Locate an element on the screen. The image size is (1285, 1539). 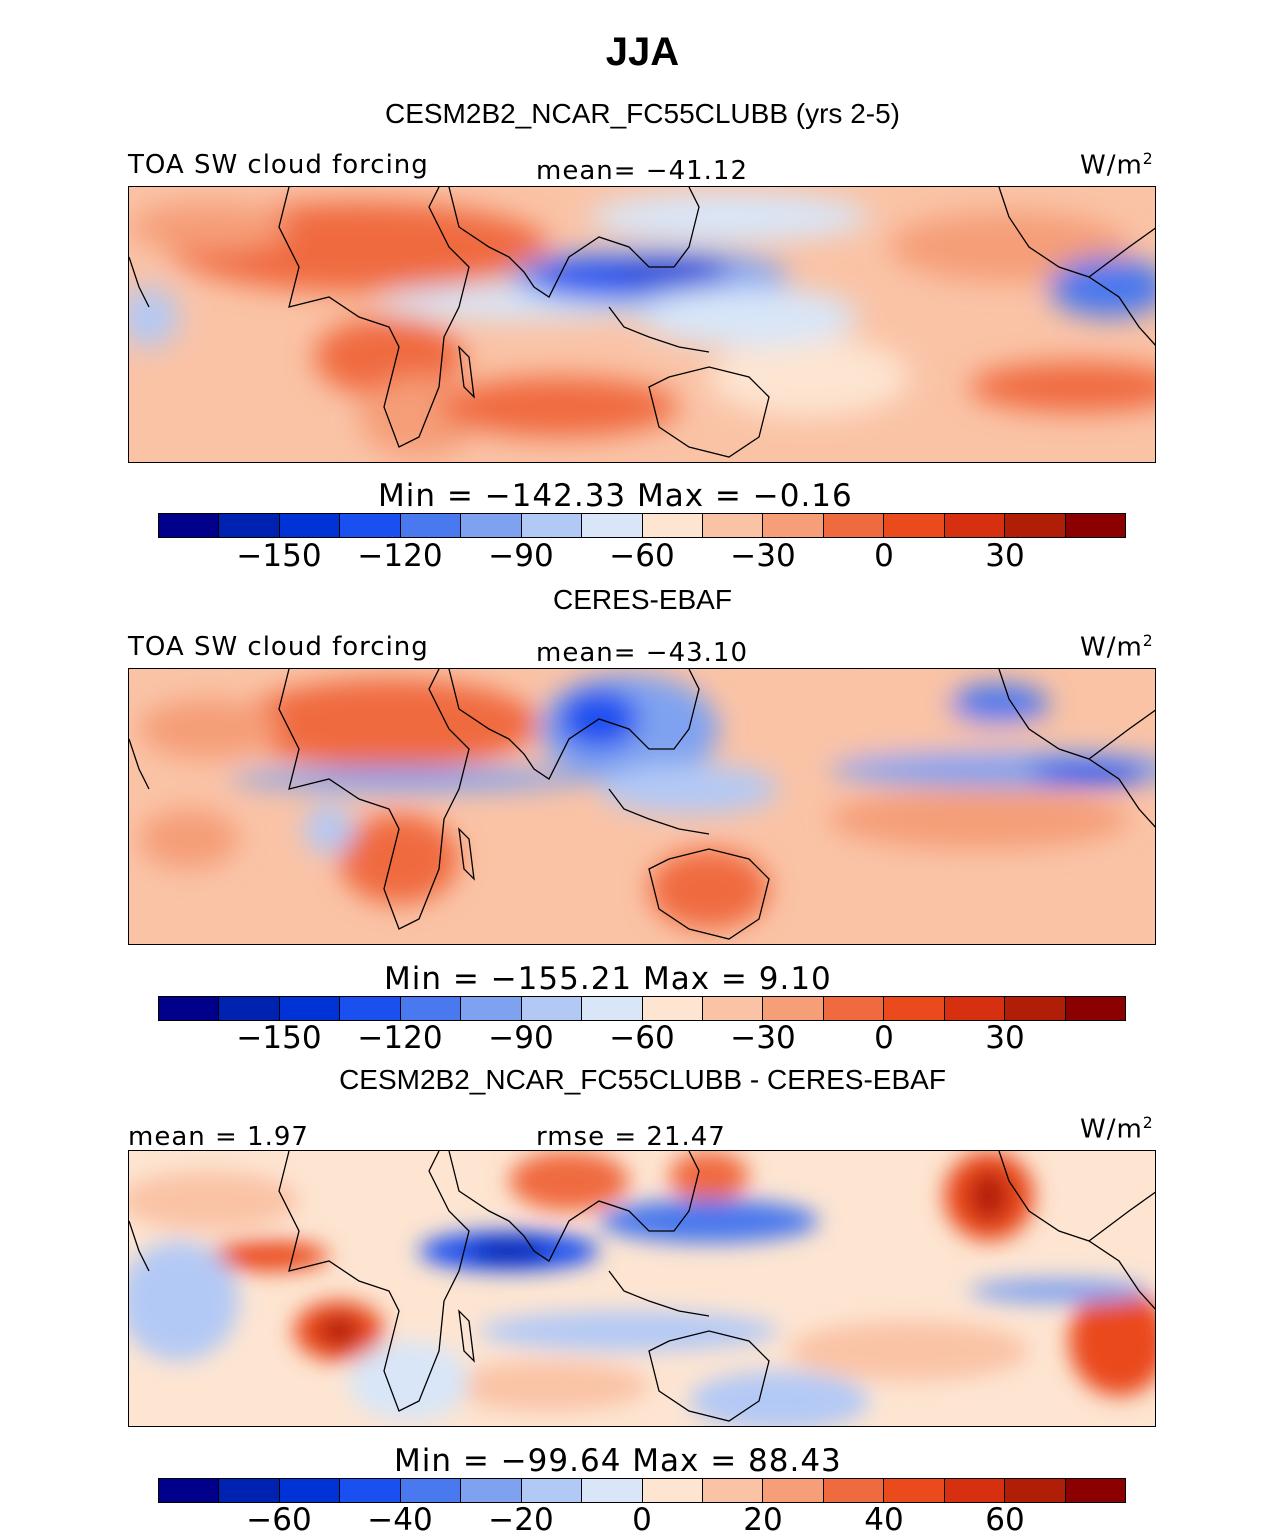
panel-1-heading: CESM2B2_NCAR_FC55CLUBB (yrs 2-5) is located at coordinates (642, 113).